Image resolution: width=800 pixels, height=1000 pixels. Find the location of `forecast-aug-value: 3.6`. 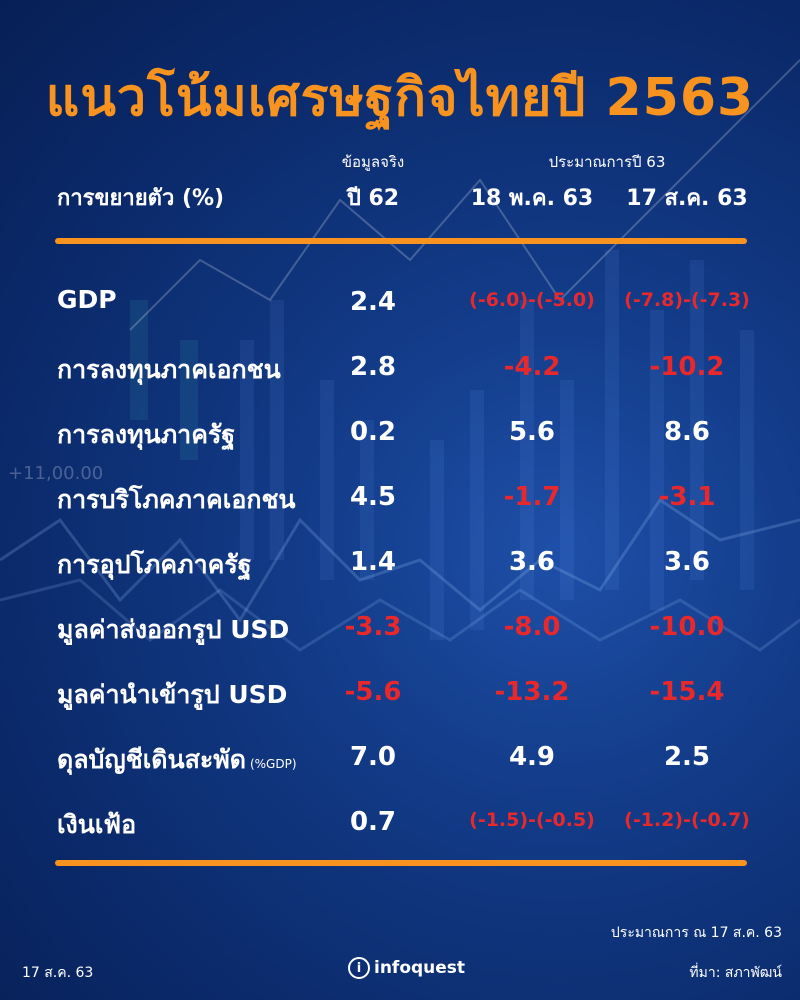

forecast-aug-value: 3.6 is located at coordinates (687, 562).